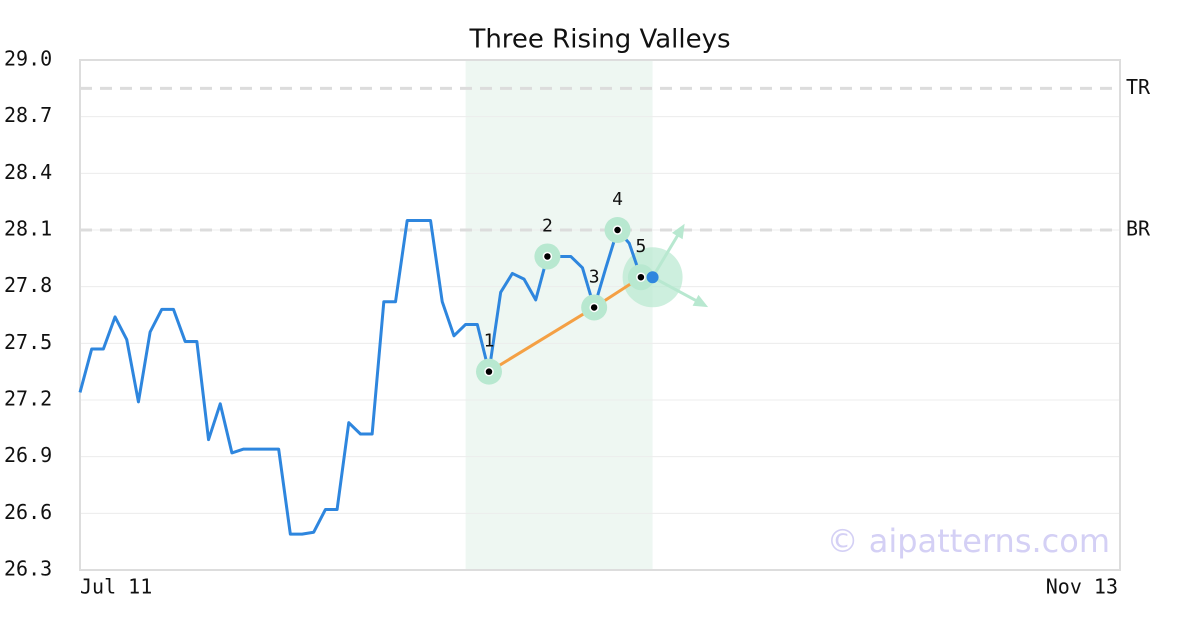 This screenshot has height=630, width=1200. Describe the element at coordinates (1138, 87) in the screenshot. I see `level-label: TR` at that location.